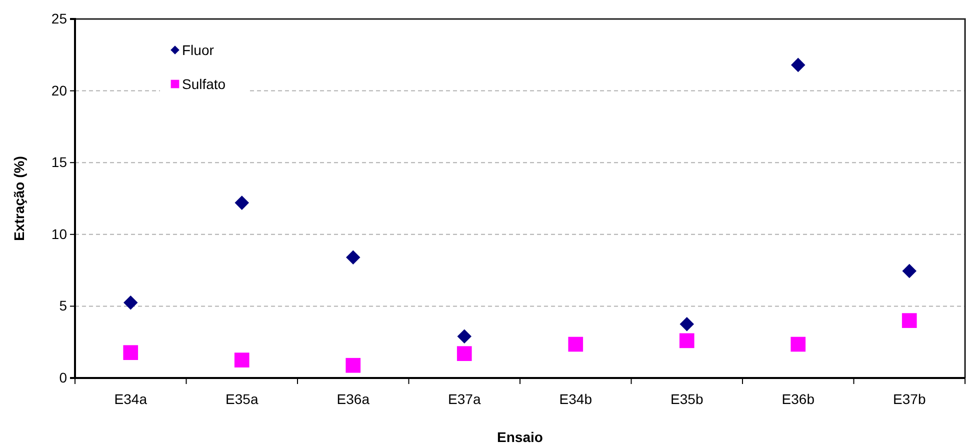 Image resolution: width=966 pixels, height=446 pixels. I want to click on y-tick-label: 10, so click(59, 234).